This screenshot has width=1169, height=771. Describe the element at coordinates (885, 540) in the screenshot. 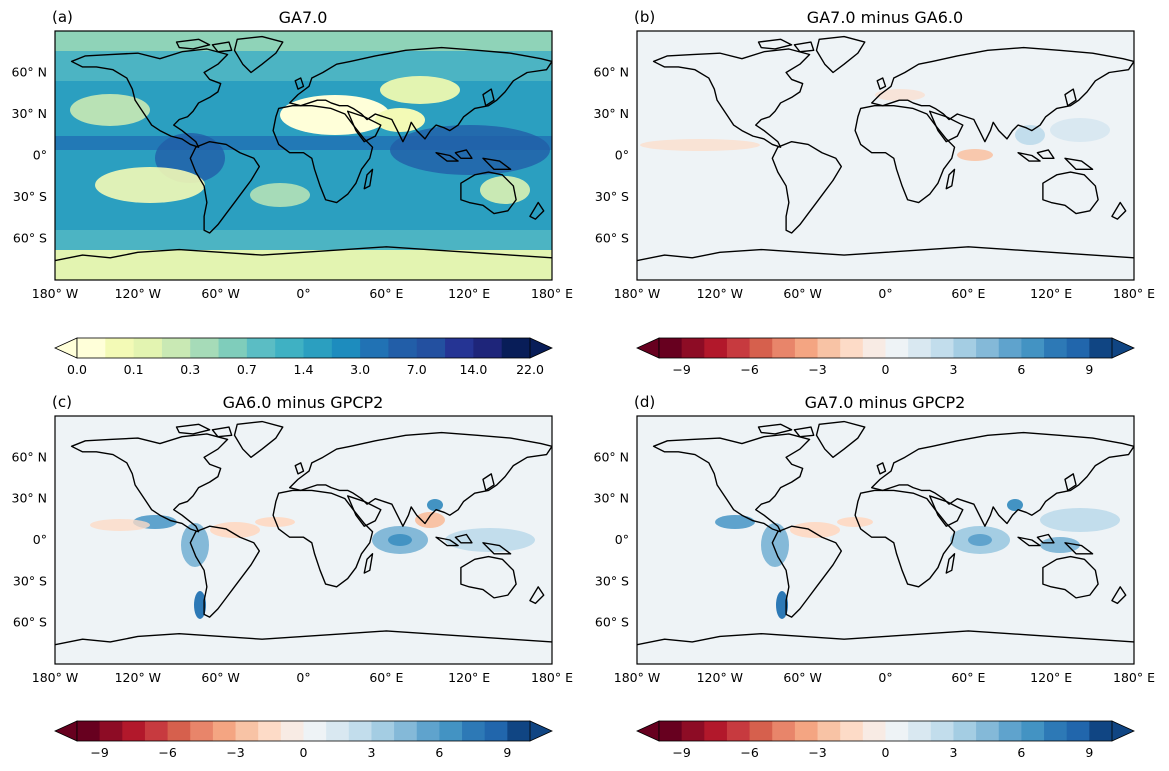

I see `map-field-d` at that location.